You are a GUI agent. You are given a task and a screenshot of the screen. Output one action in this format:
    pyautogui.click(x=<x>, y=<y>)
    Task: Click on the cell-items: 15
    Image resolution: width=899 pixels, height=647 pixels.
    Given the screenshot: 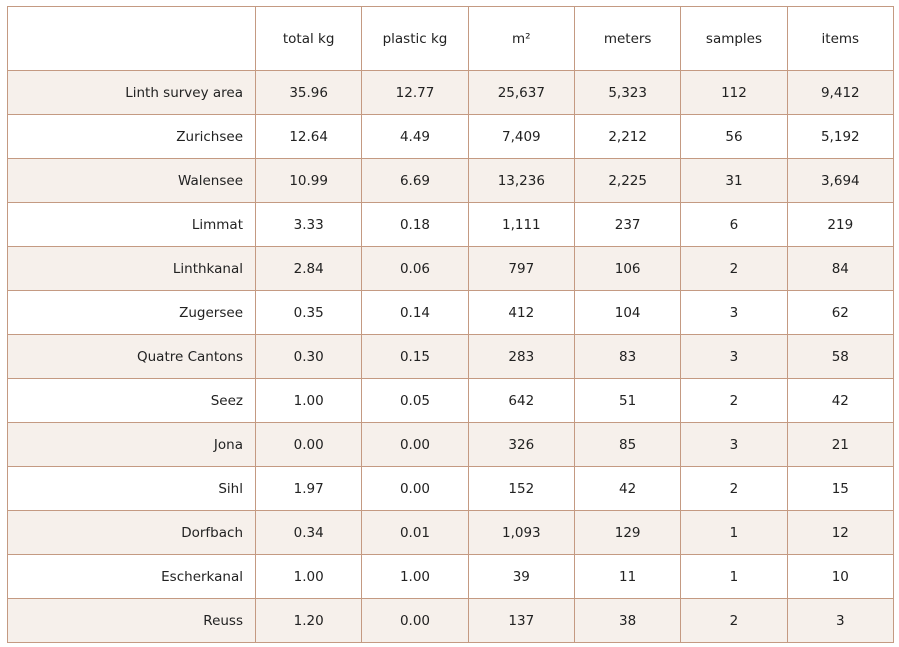 What is the action you would take?
    pyautogui.click(x=840, y=488)
    